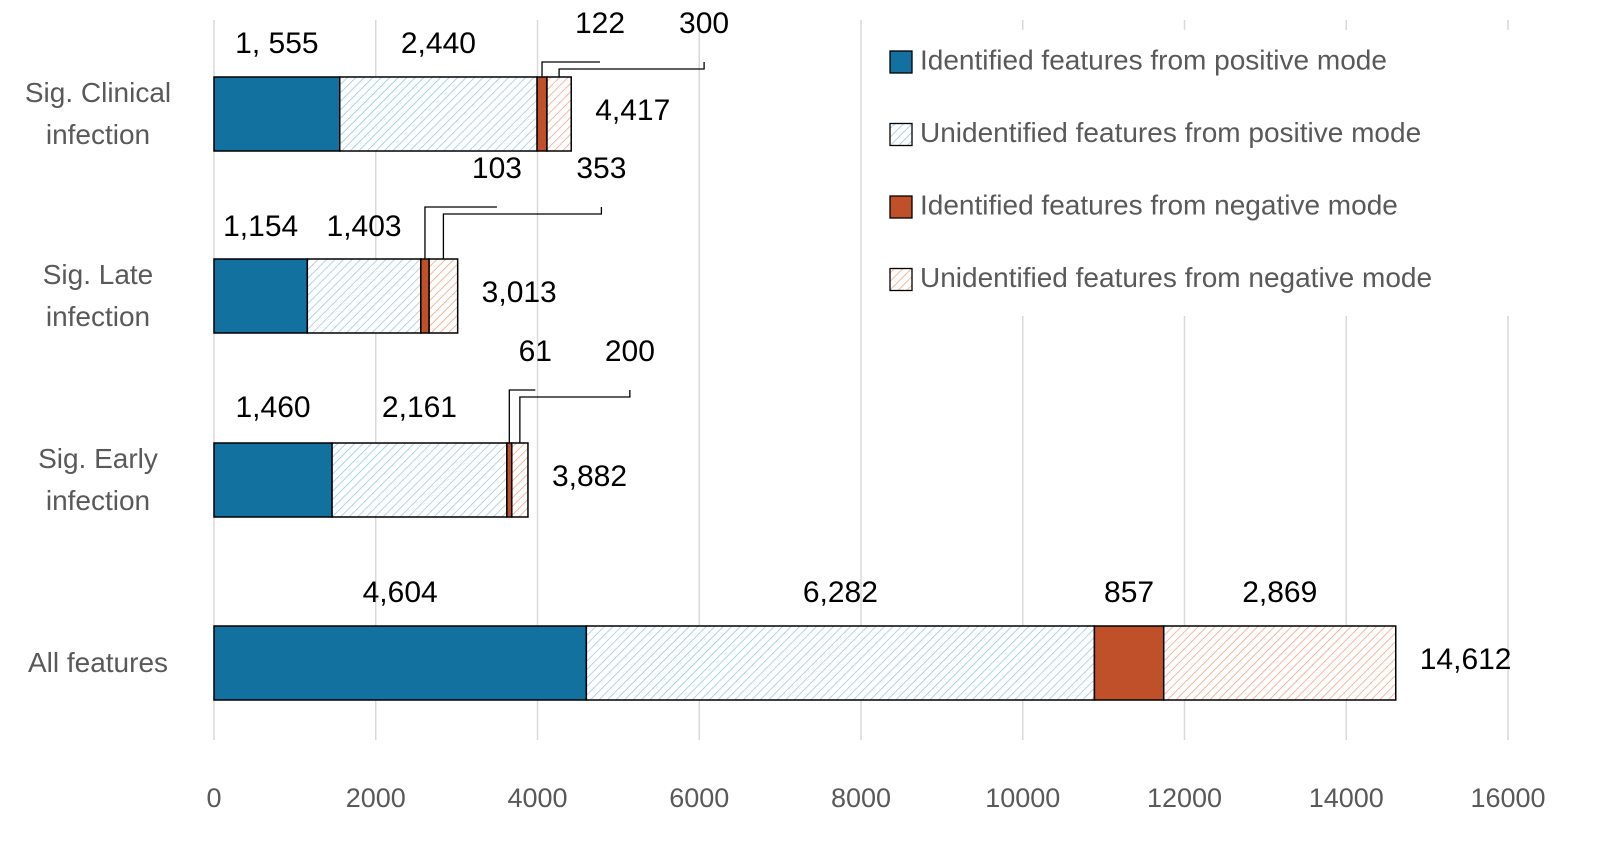  What do you see at coordinates (630, 351) in the screenshot?
I see `data-label: 200` at bounding box center [630, 351].